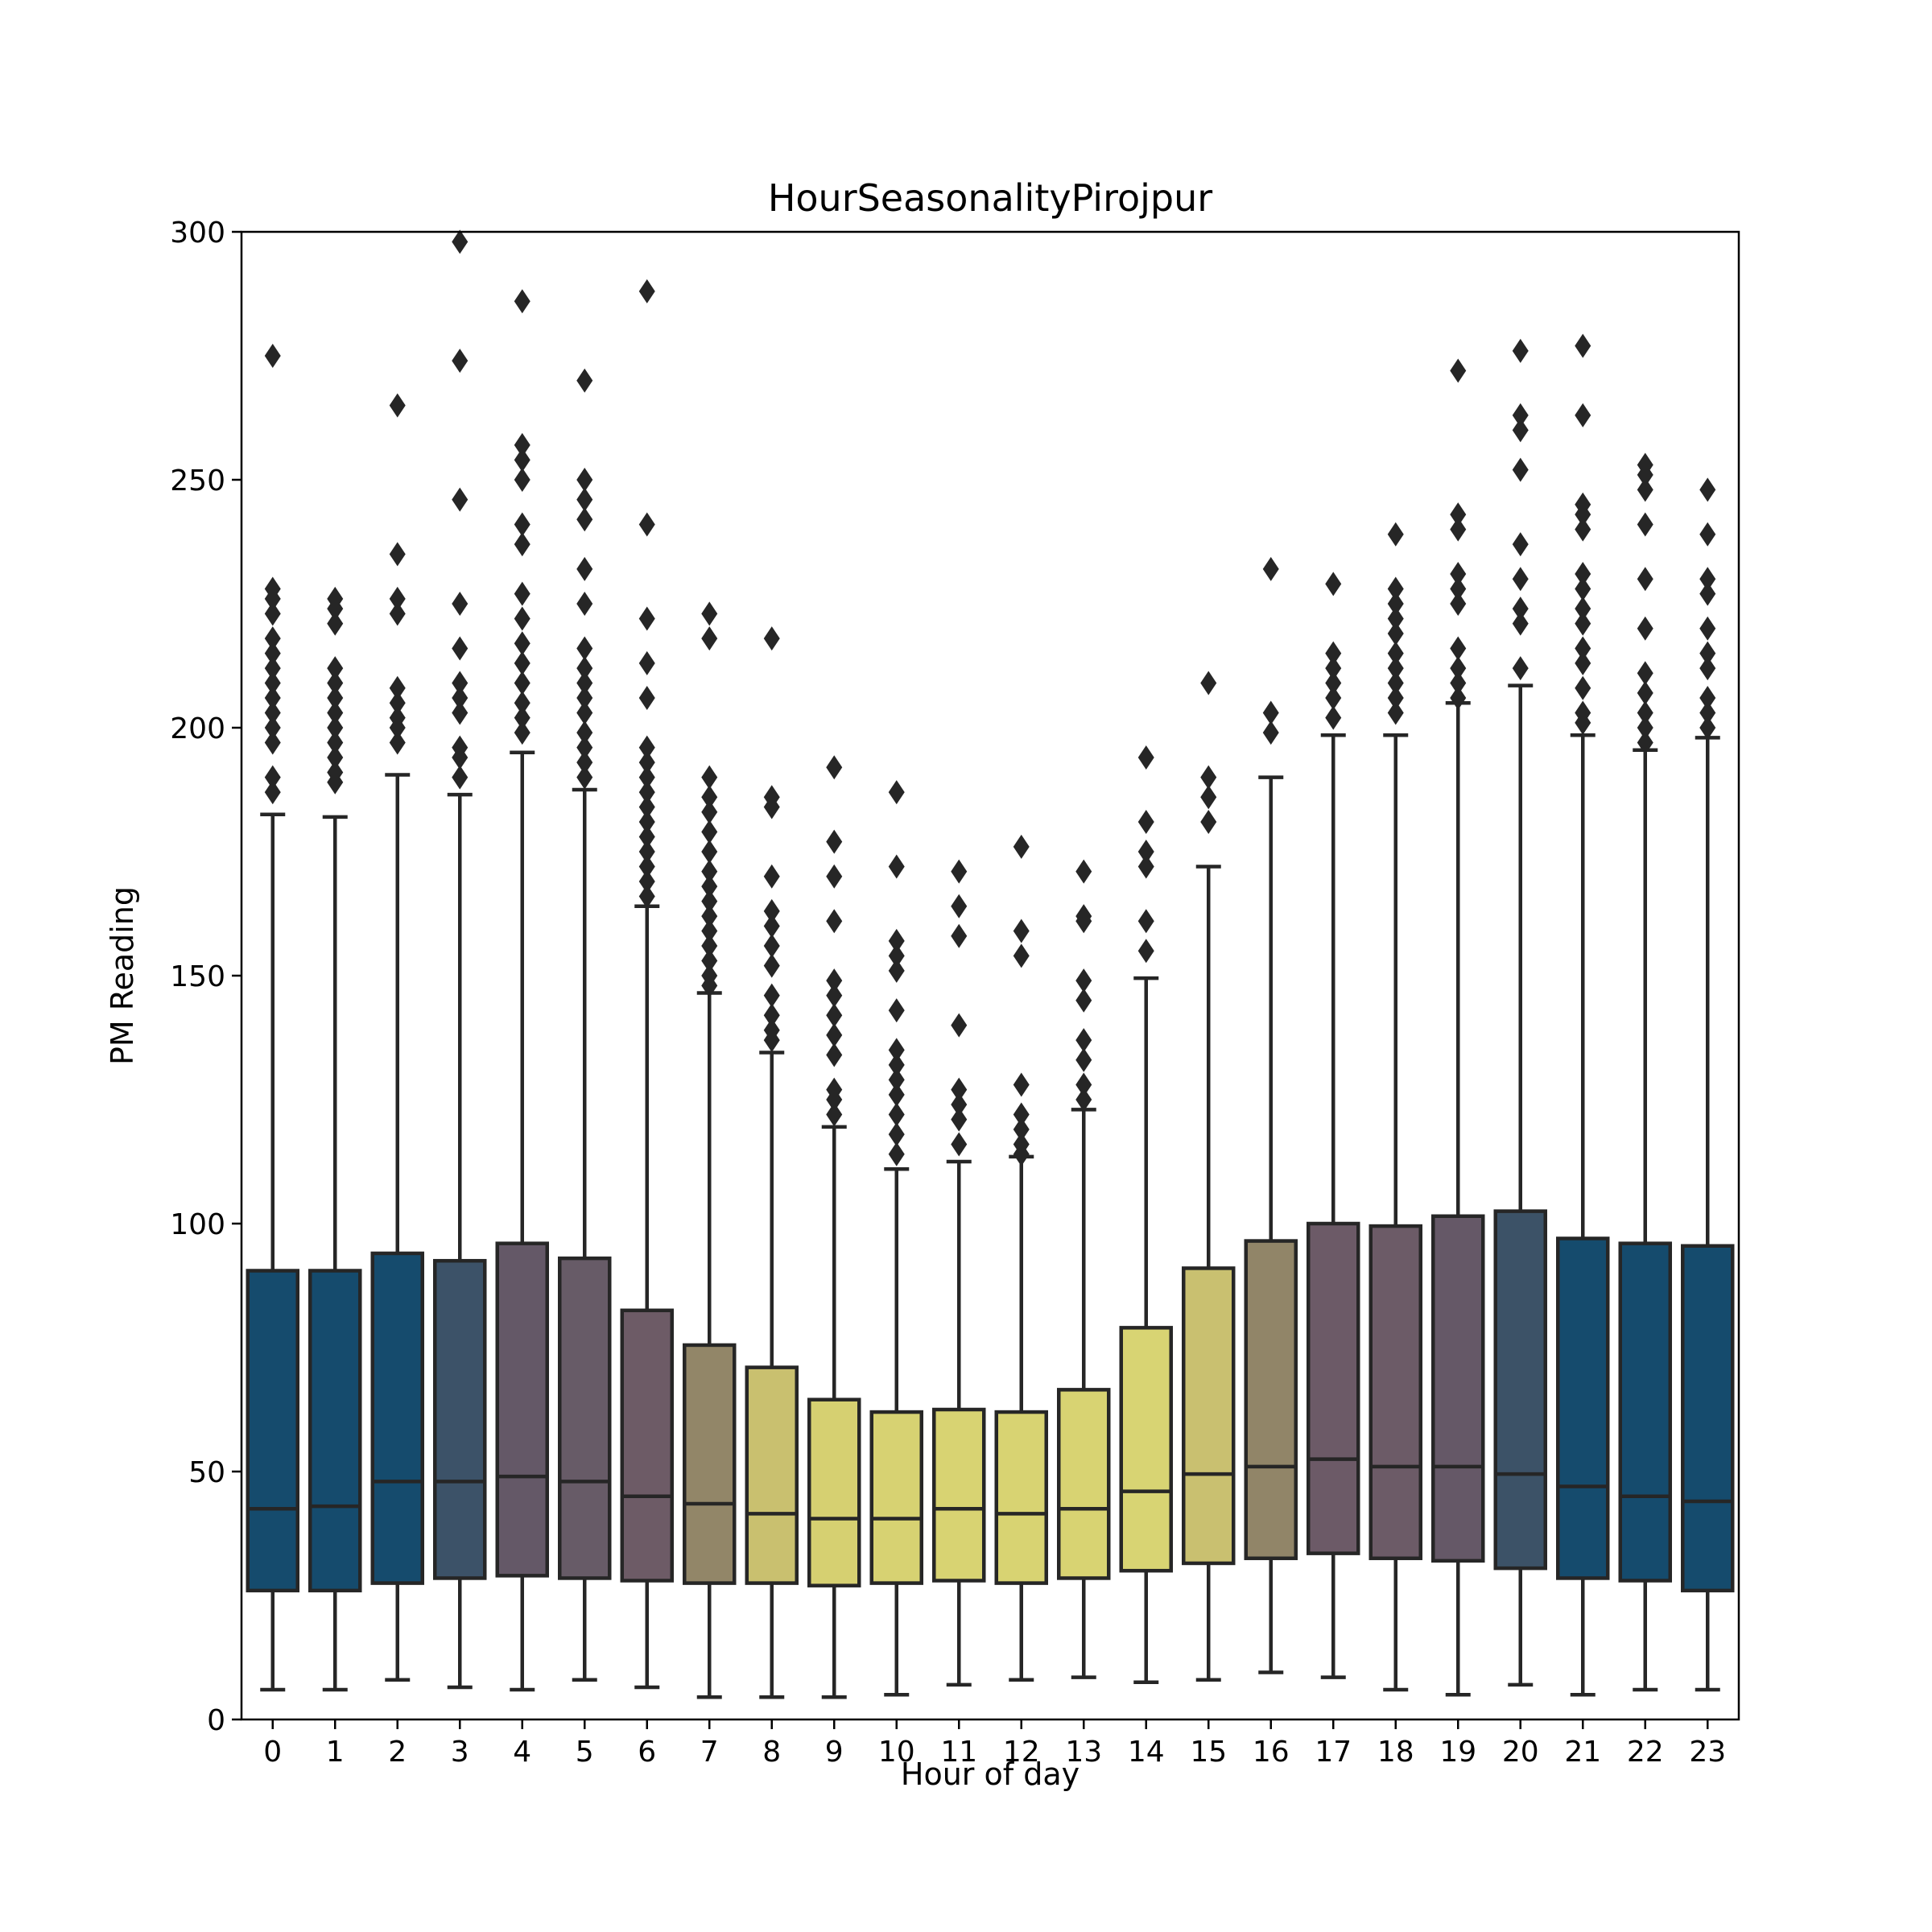 The image size is (1932, 1932). I want to click on x-tick-label: 15, so click(1208, 1752).